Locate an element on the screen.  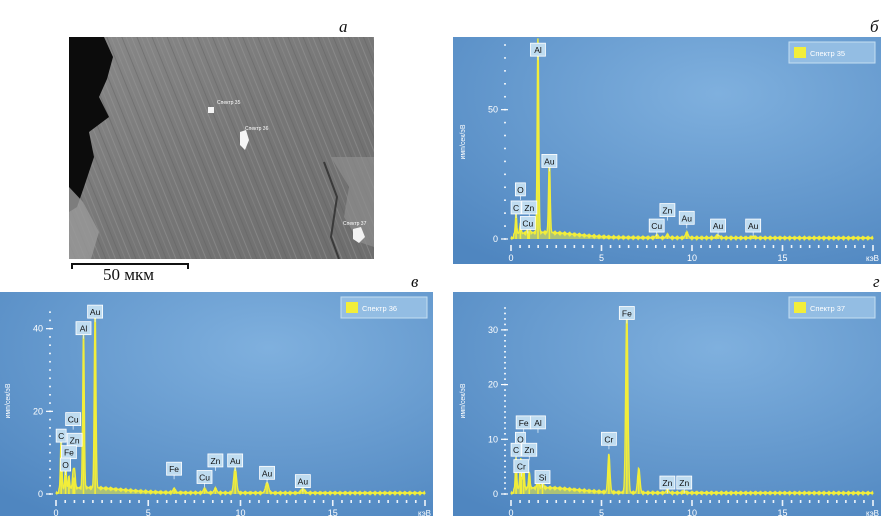
svg-text: Zn is located at coordinates (684, 483).